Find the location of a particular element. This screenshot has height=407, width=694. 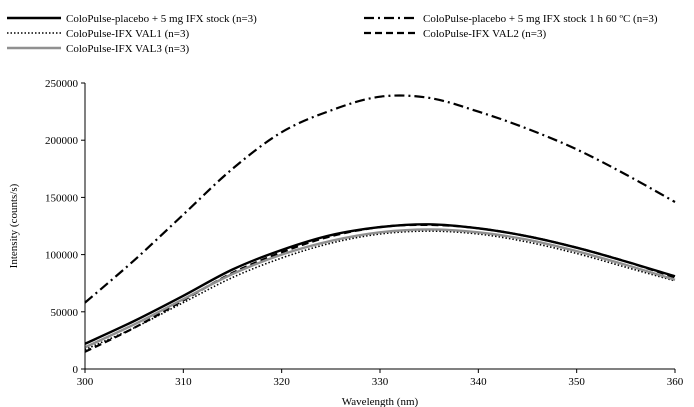

legend-label: ColoPulse-IFX VAL3 (n=3) is located at coordinates (127, 49).